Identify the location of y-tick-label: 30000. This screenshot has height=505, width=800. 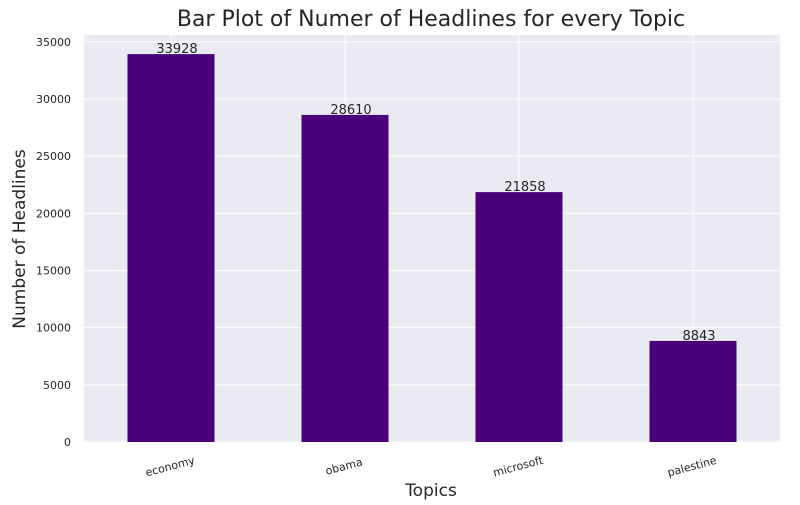
(53, 99).